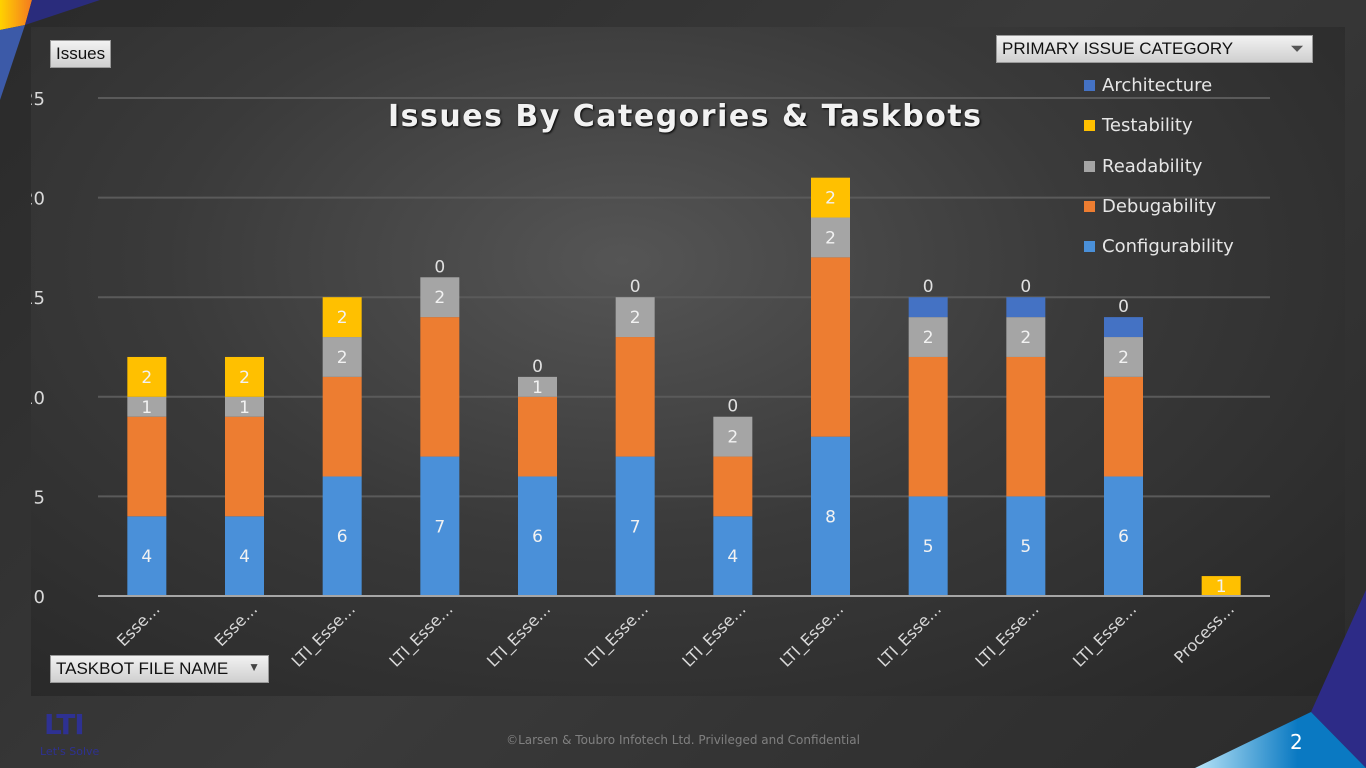  Describe the element at coordinates (1148, 85) in the screenshot. I see `legend-item-architecture: Architecture` at that location.